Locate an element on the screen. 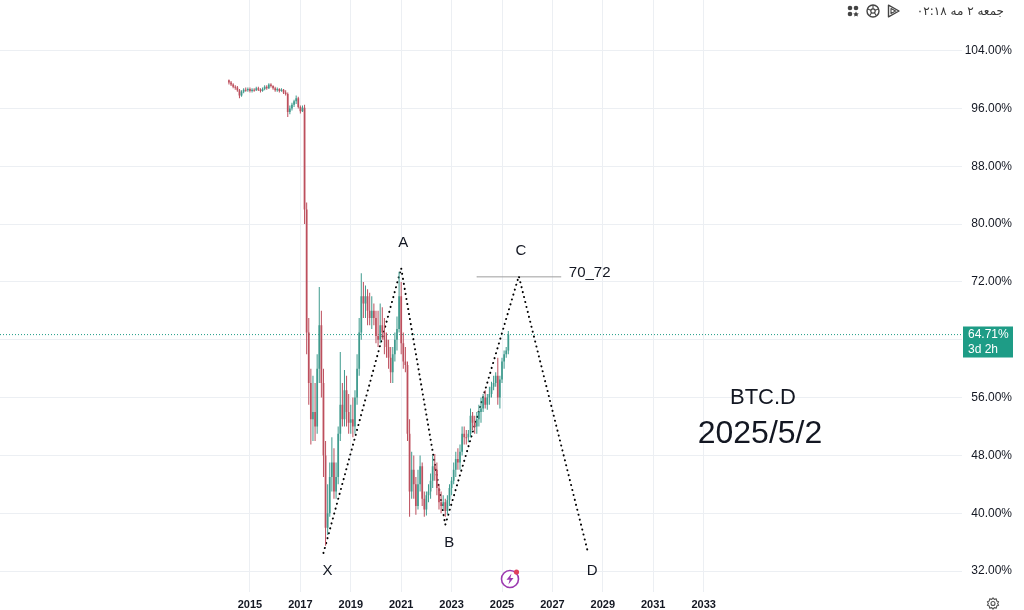 The image size is (1024, 610). text: 3d 2h is located at coordinates (983, 348).